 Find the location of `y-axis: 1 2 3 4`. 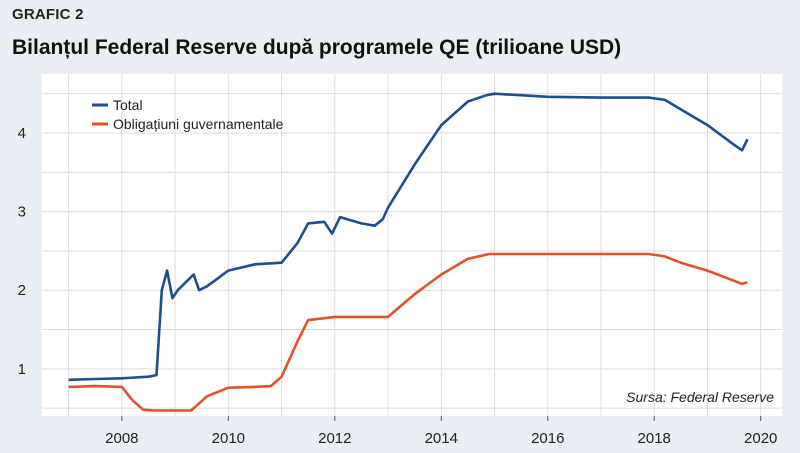

y-axis: 1 2 3 4 is located at coordinates (22, 251).